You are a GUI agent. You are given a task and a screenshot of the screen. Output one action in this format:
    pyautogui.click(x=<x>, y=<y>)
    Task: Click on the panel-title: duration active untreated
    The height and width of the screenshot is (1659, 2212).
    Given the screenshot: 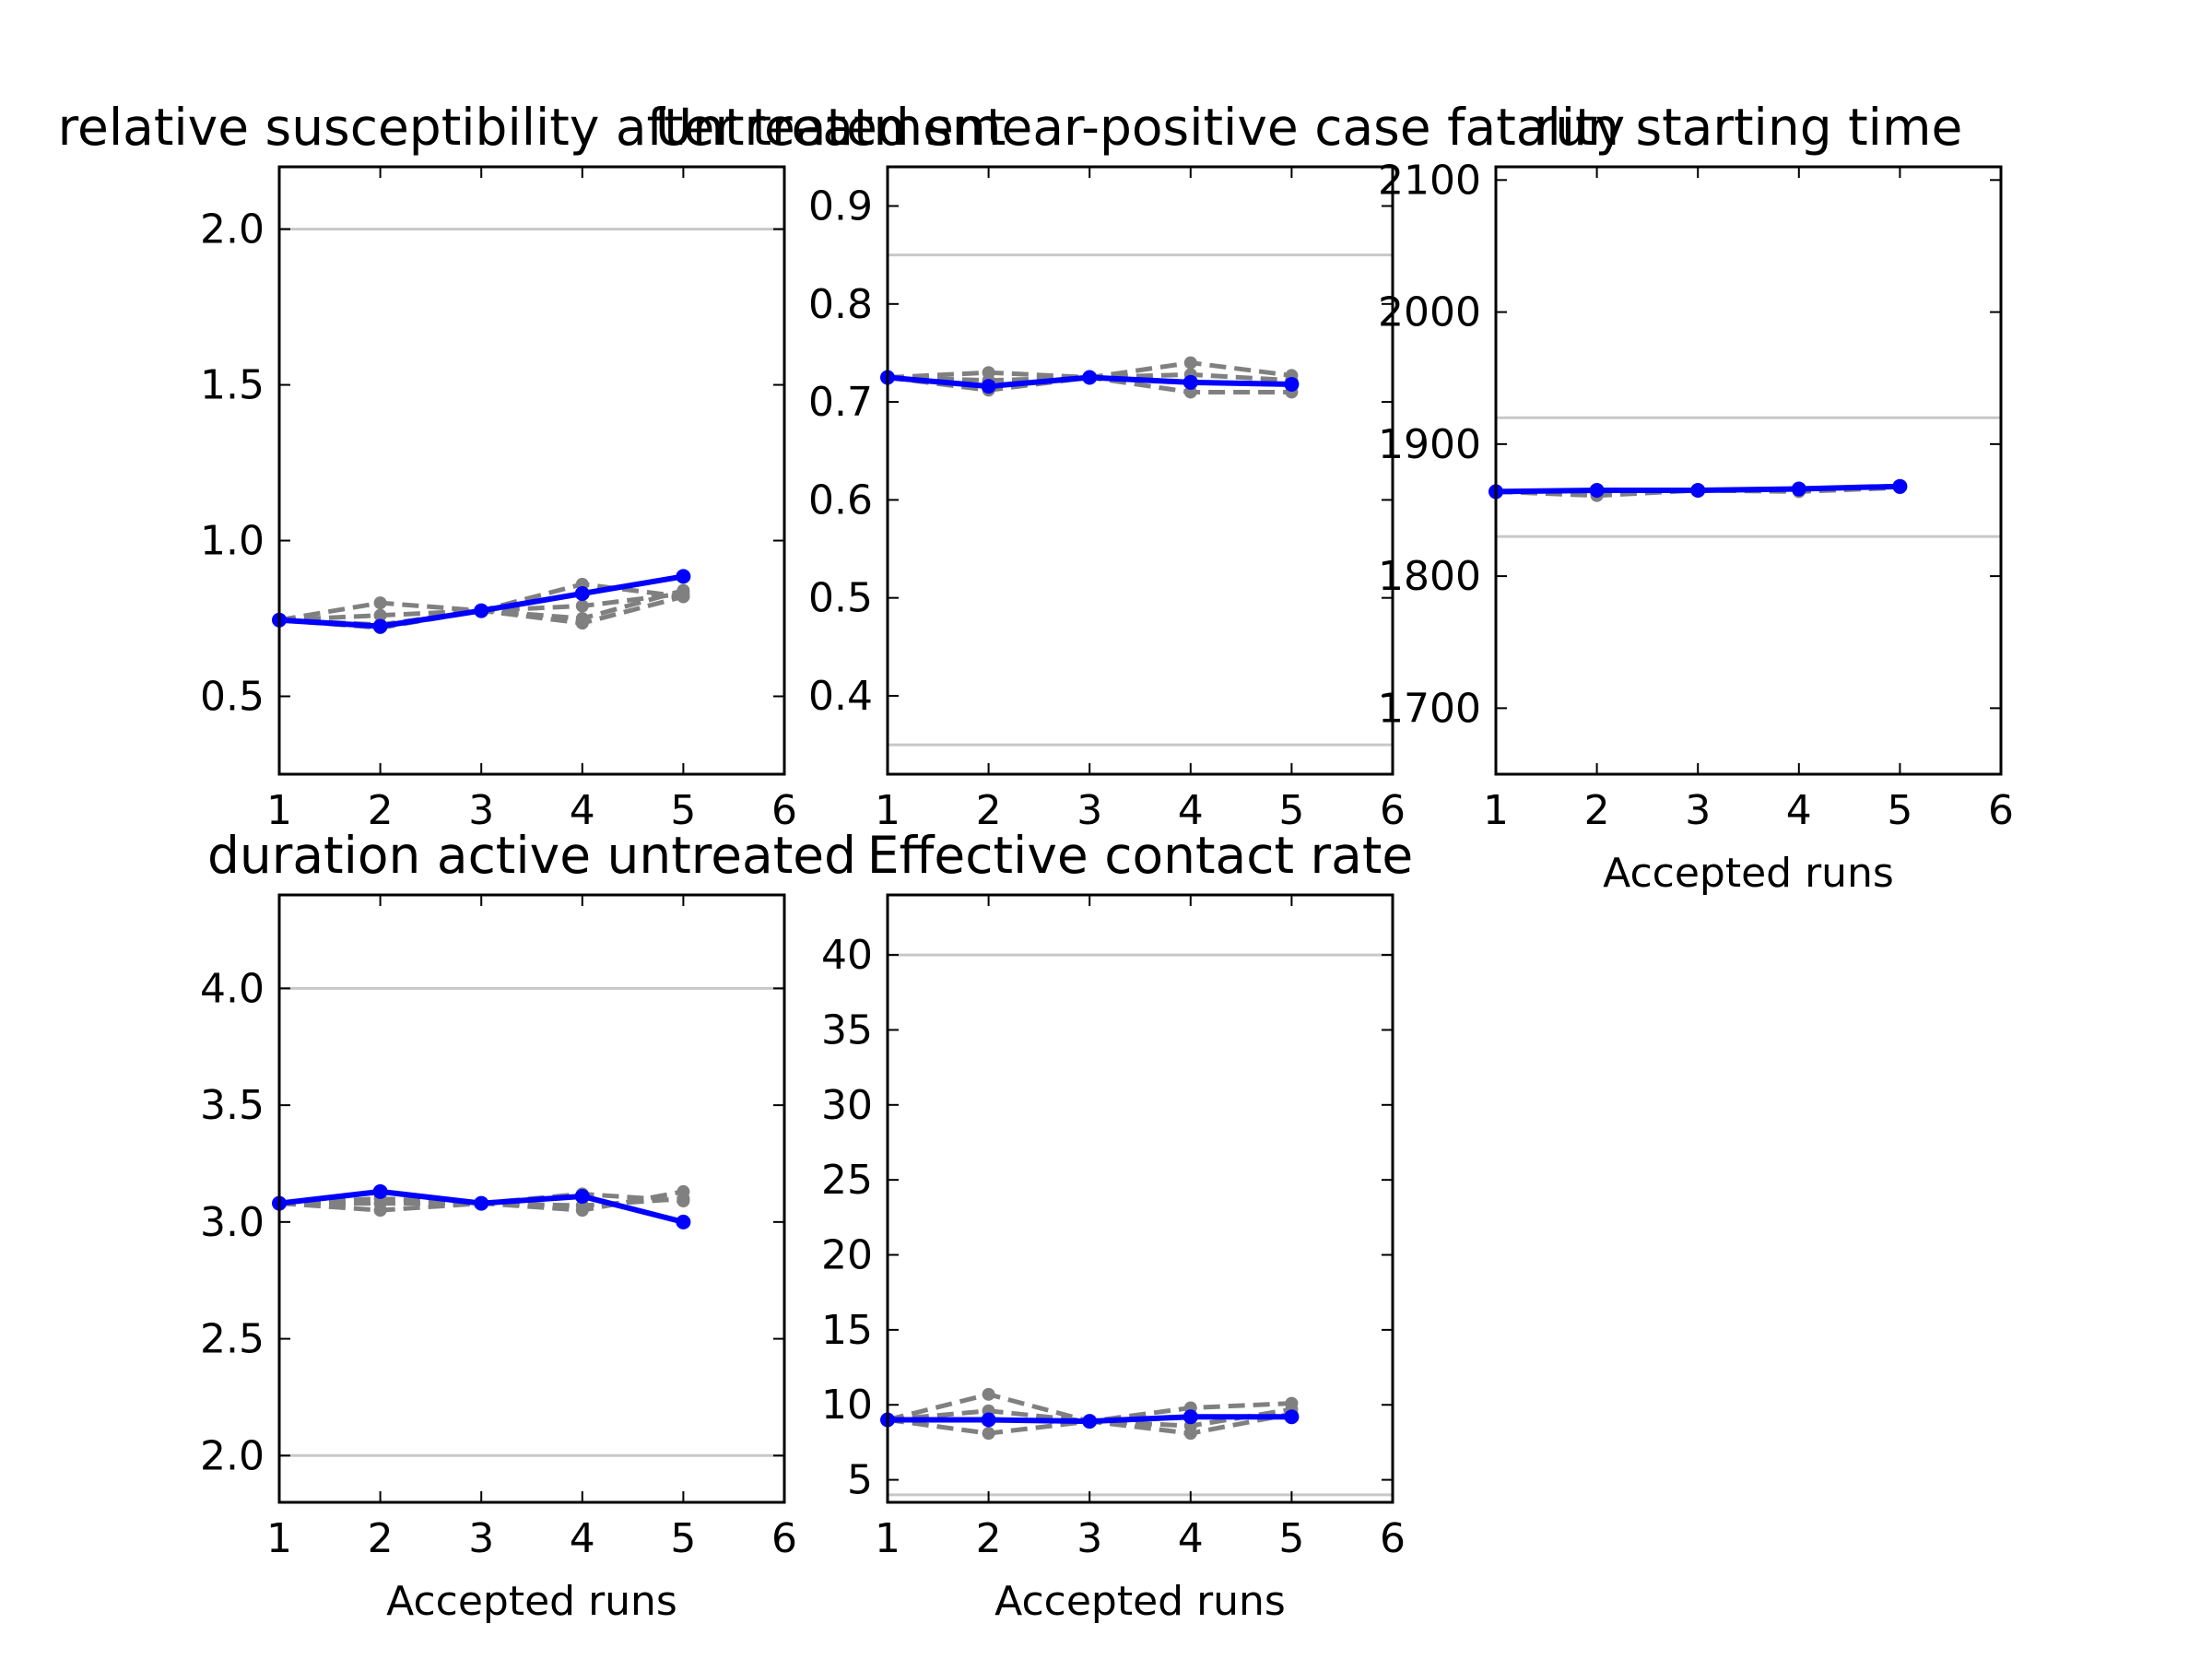 What is the action you would take?
    pyautogui.click(x=531, y=855)
    